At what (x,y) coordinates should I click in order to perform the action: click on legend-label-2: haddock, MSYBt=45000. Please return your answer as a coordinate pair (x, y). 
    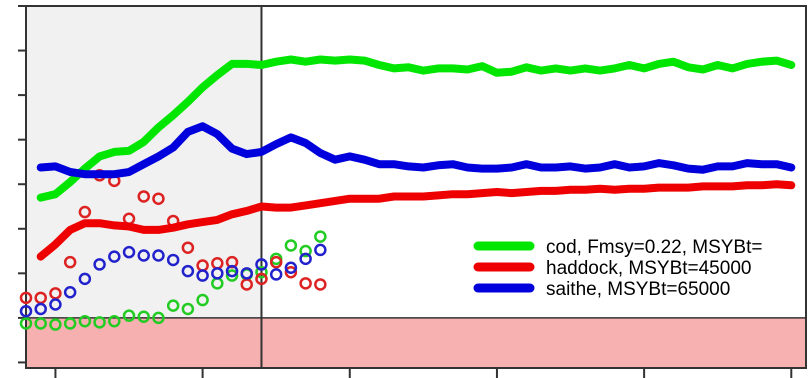
    Looking at the image, I should click on (648, 268).